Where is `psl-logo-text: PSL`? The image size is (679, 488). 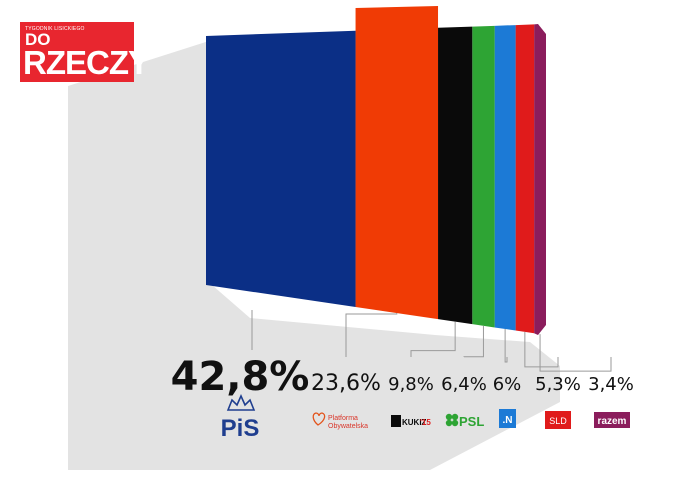 psl-logo-text: PSL is located at coordinates (471, 421).